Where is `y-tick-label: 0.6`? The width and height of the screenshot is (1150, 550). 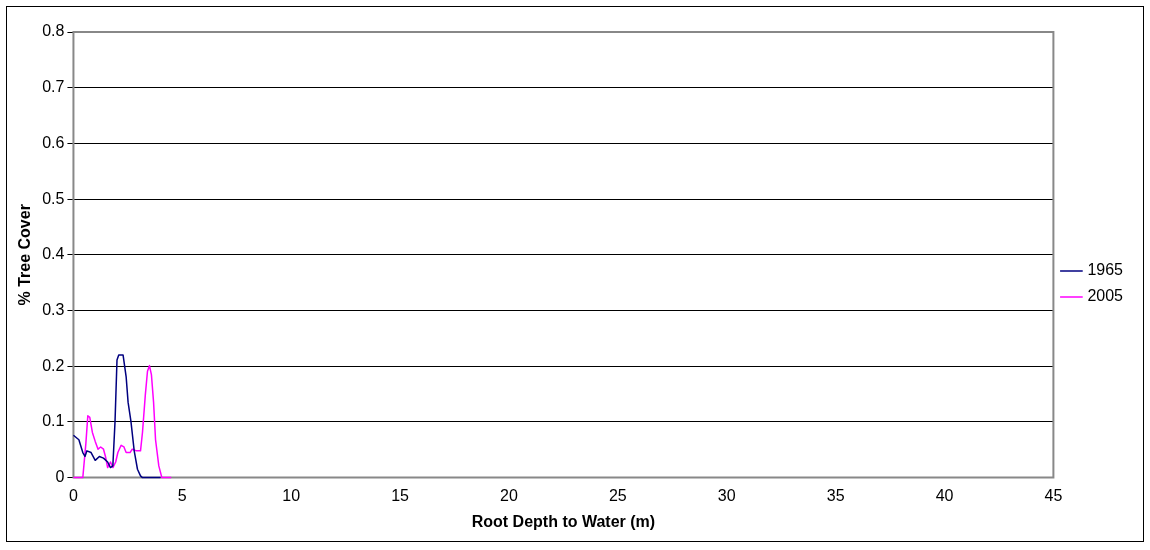 y-tick-label: 0.6 is located at coordinates (53, 142).